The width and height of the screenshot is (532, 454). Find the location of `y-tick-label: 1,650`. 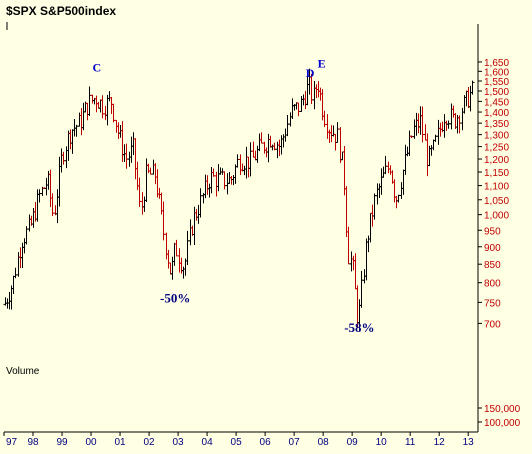

y-tick-label: 1,650 is located at coordinates (496, 63).